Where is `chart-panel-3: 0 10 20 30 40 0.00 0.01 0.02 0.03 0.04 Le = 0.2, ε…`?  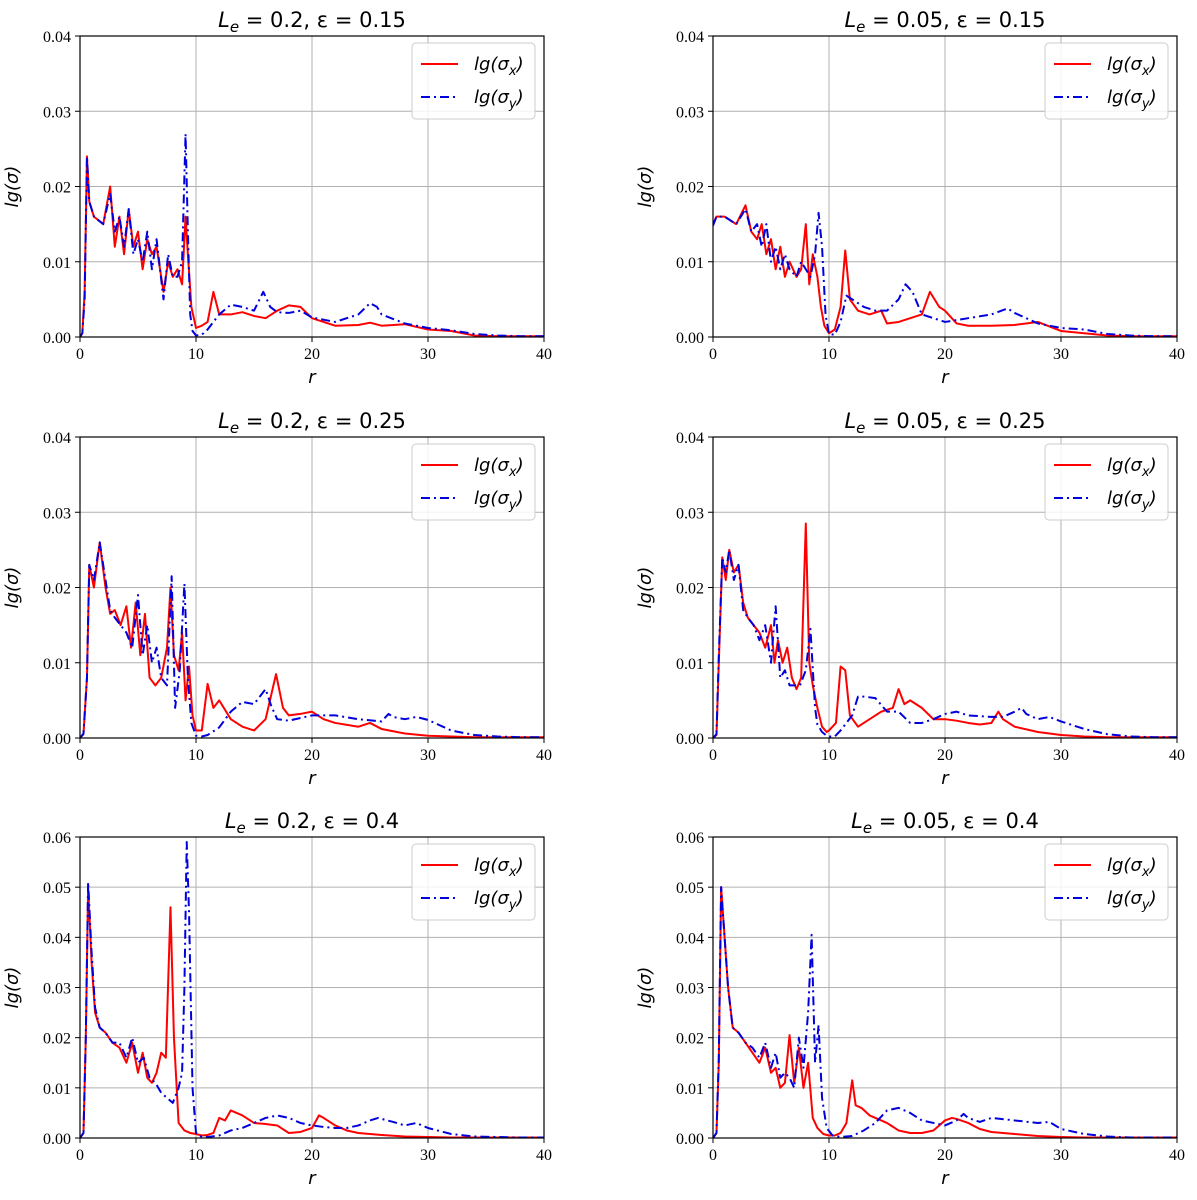 chart-panel-3: 0 10 20 30 40 0.00 0.01 0.02 0.03 0.04 Le = 0.2, ε… is located at coordinates (277, 599).